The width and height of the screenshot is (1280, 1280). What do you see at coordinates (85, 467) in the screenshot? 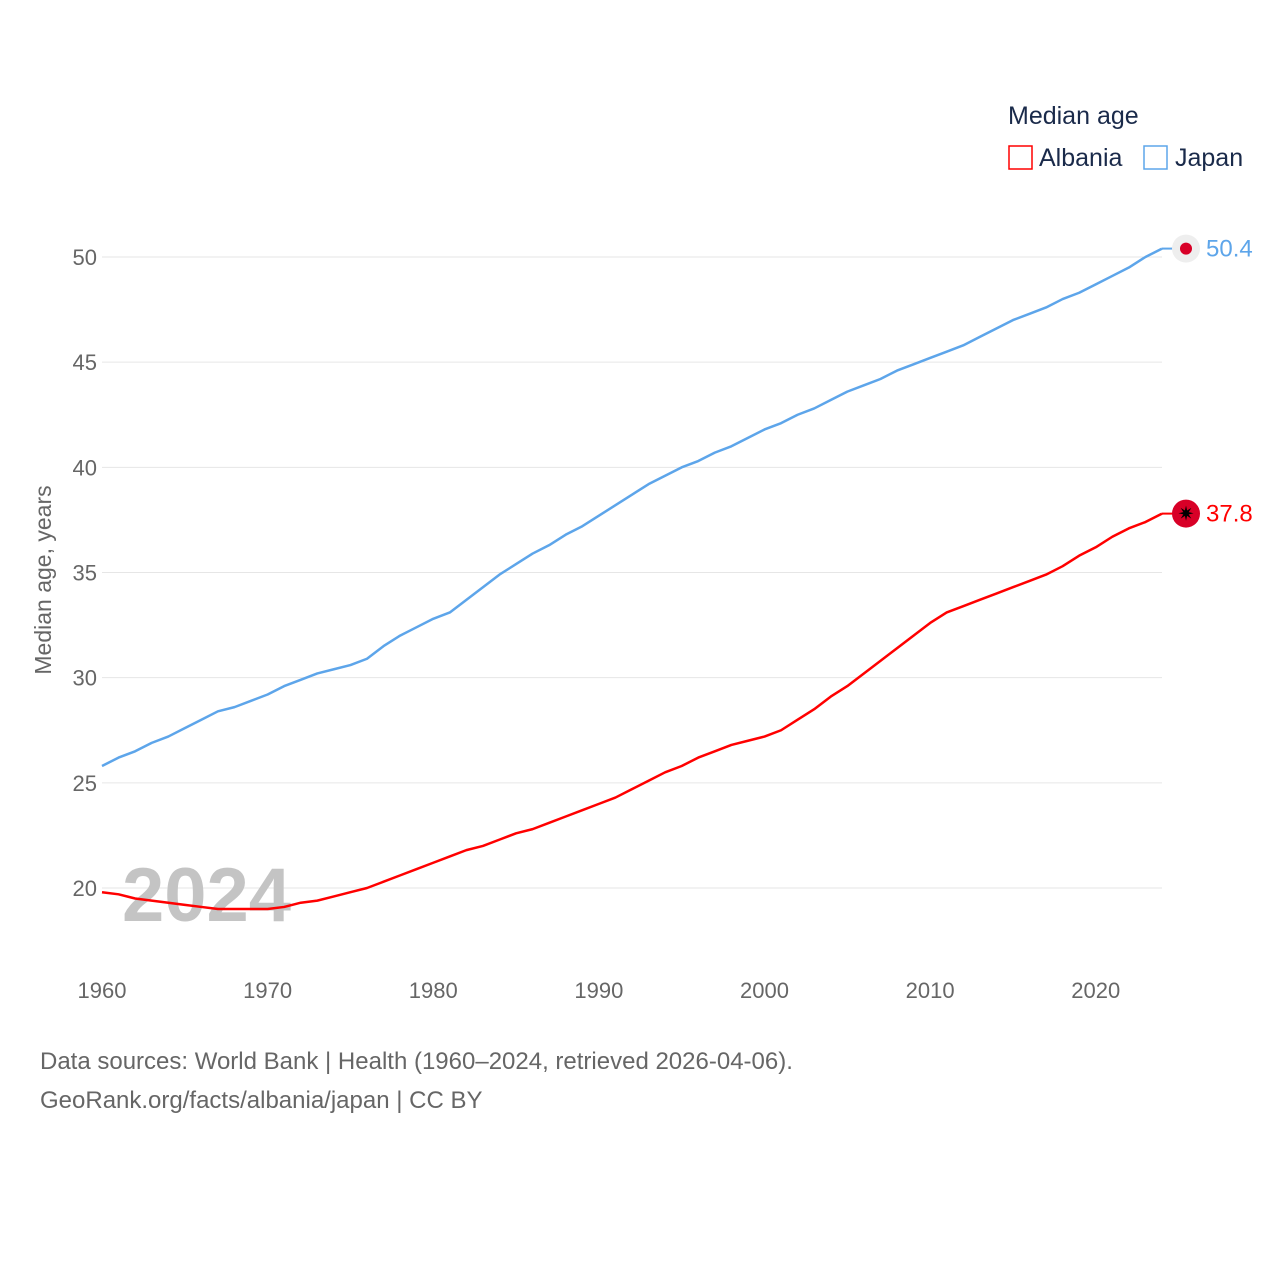
I see `y-tick-label: 40` at bounding box center [85, 467].